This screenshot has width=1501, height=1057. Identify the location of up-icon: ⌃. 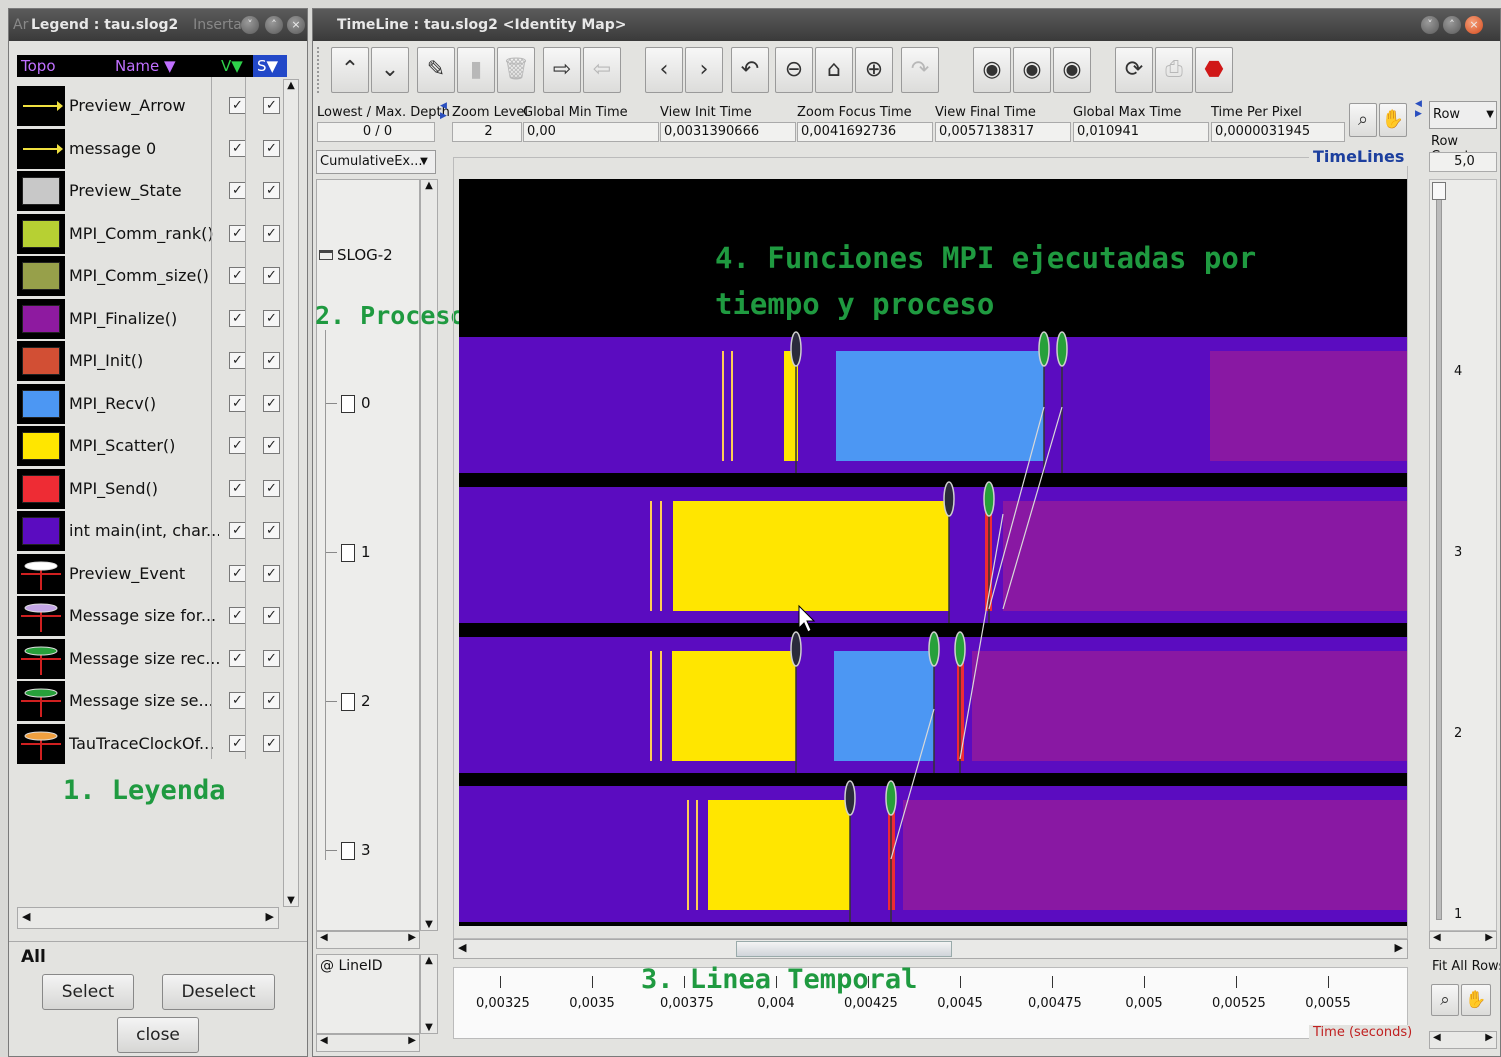
(350, 70).